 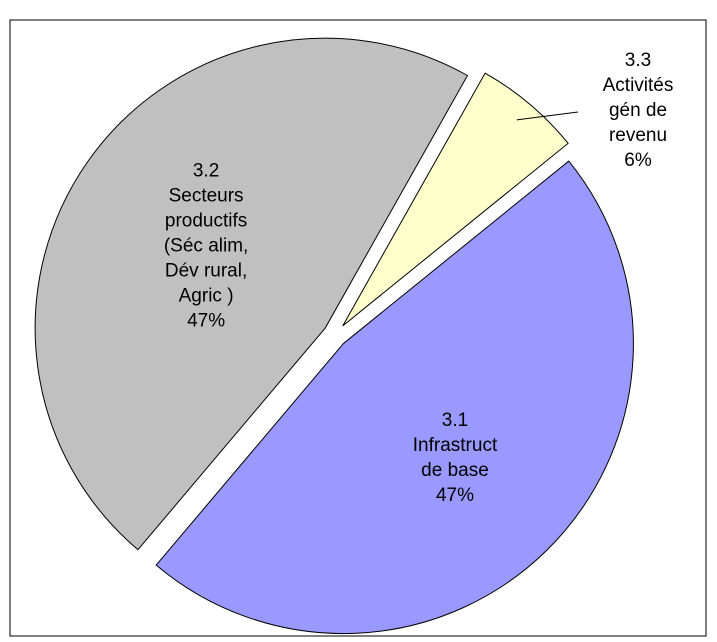 What do you see at coordinates (638, 85) in the screenshot?
I see `slice-label-line: Activités` at bounding box center [638, 85].